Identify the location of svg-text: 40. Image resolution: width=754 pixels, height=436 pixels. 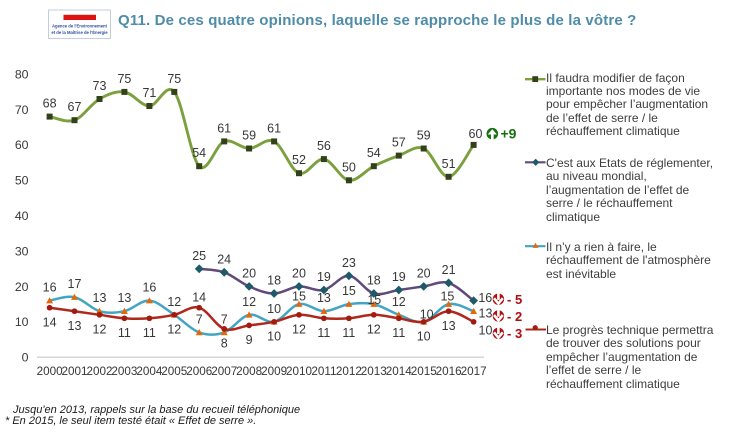
(22, 216).